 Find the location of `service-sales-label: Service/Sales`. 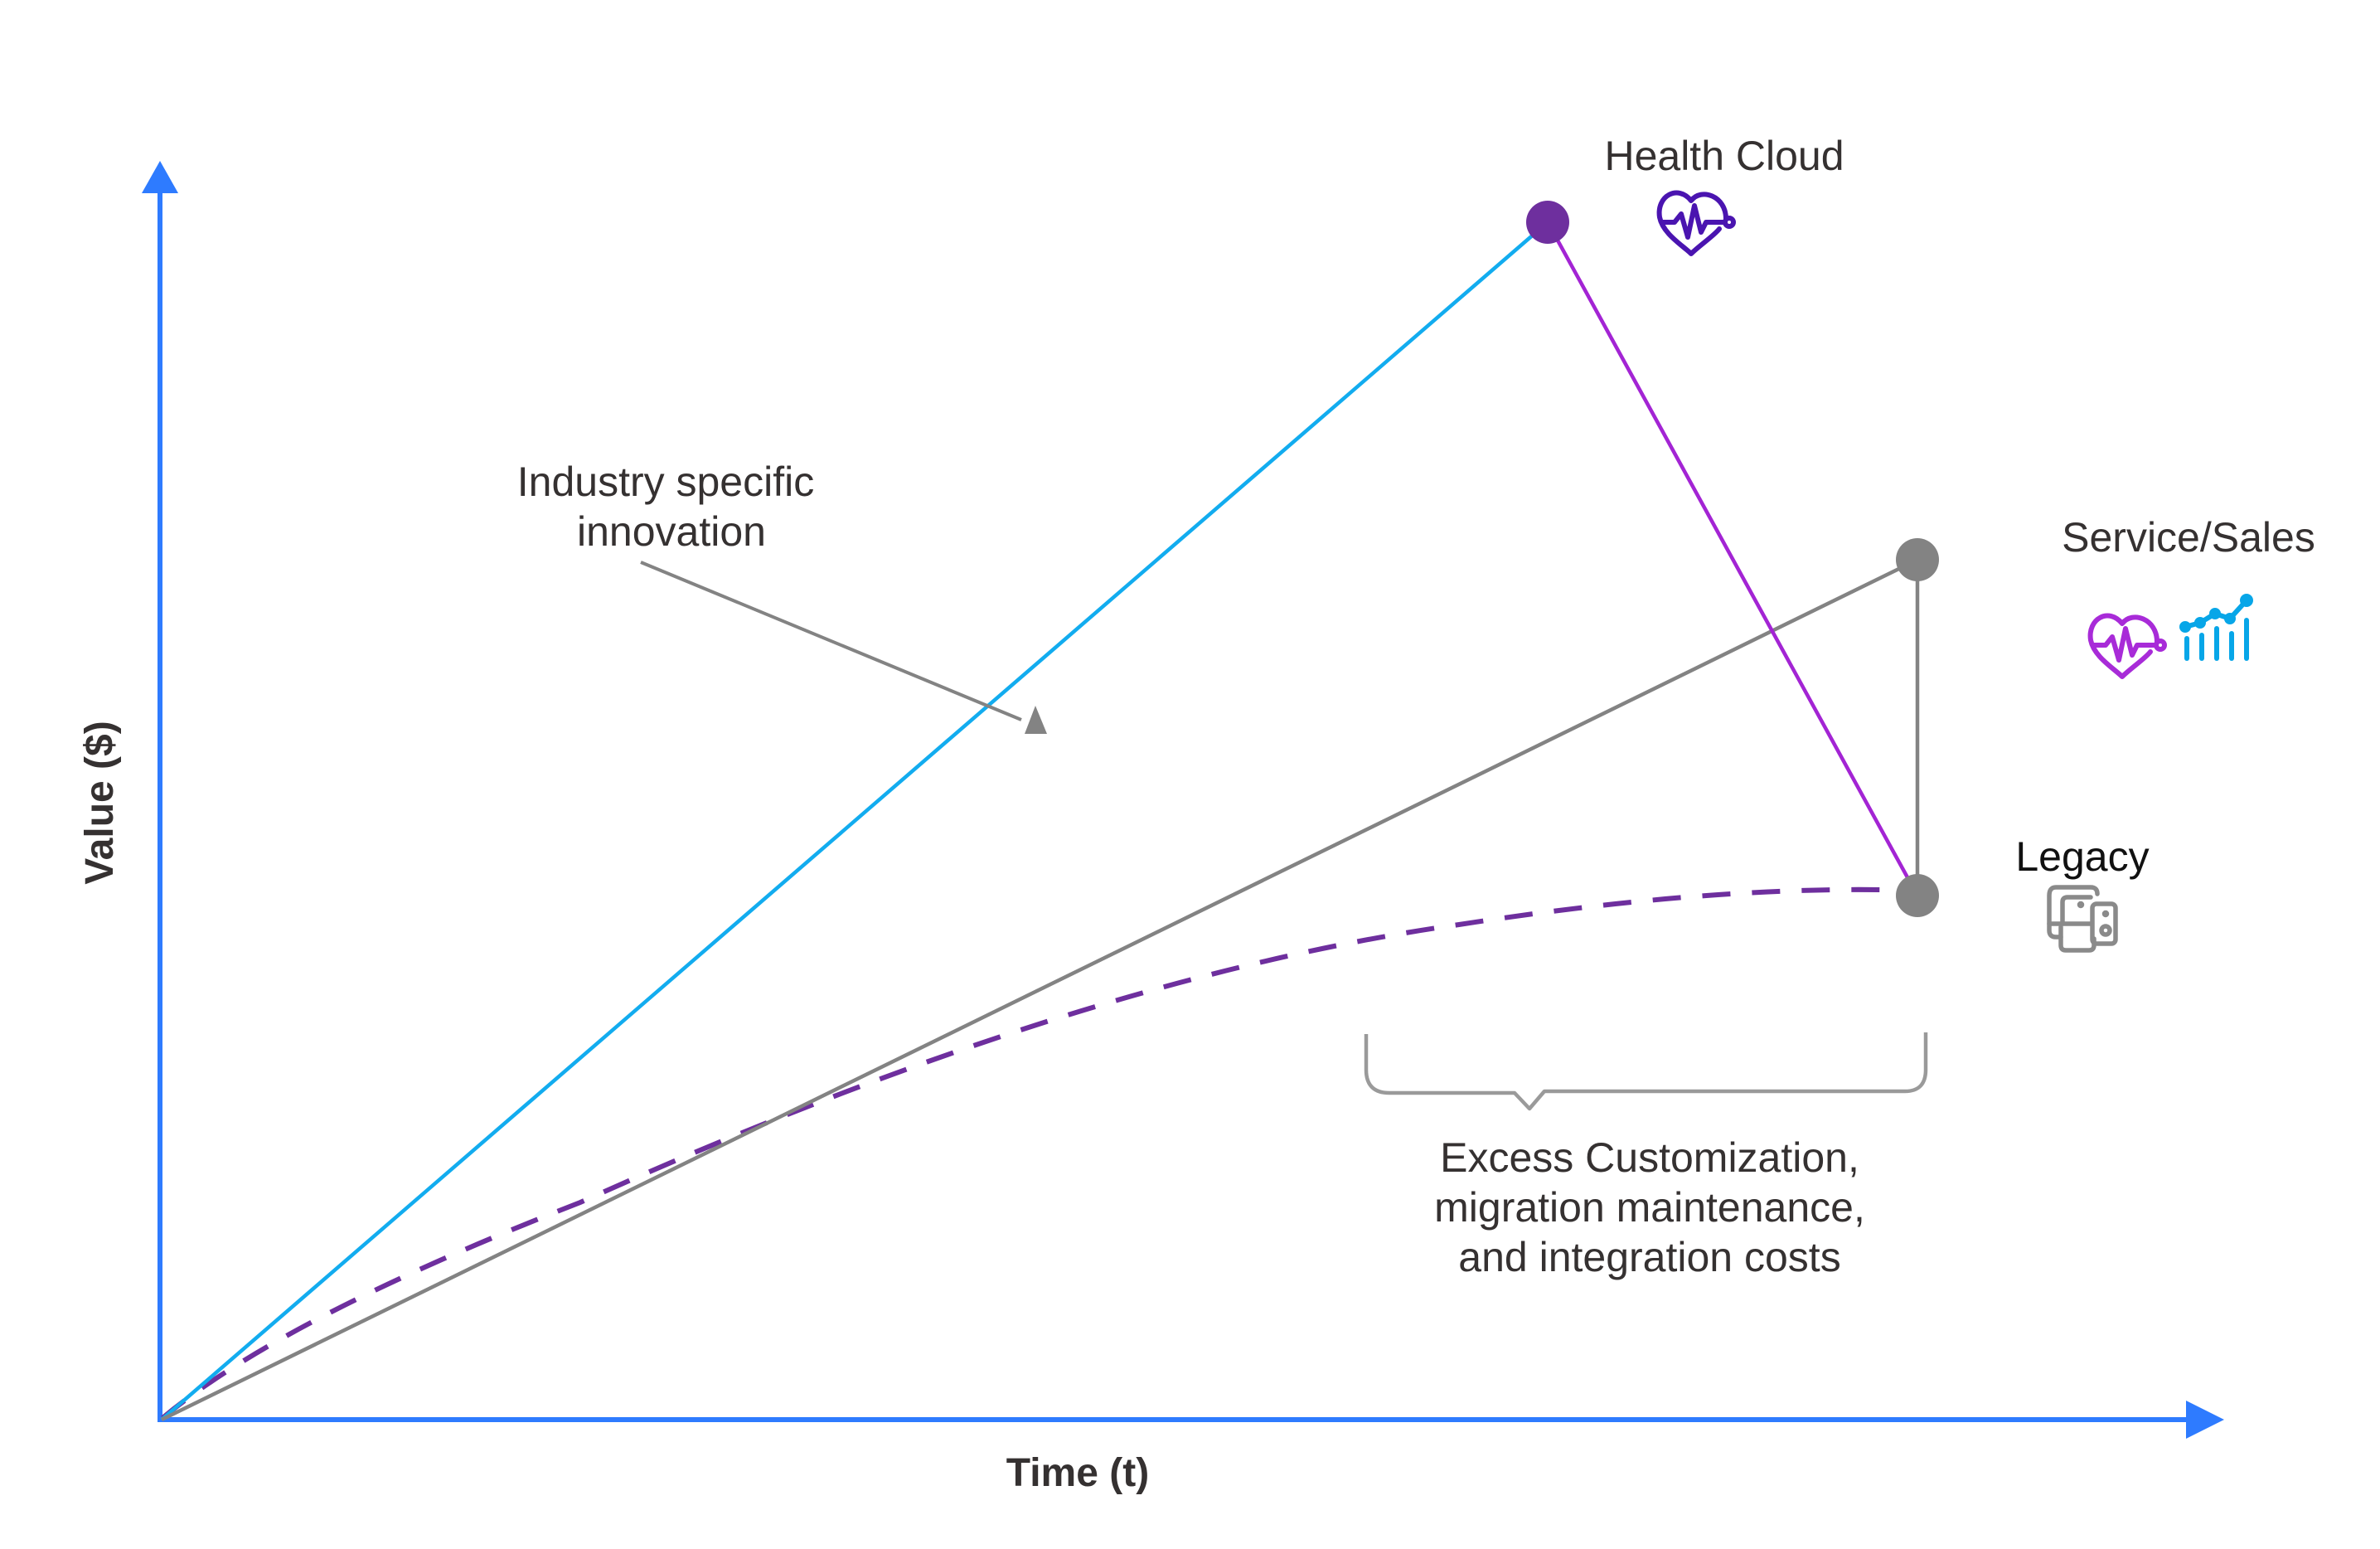

service-sales-label: Service/Sales is located at coordinates (2188, 537).